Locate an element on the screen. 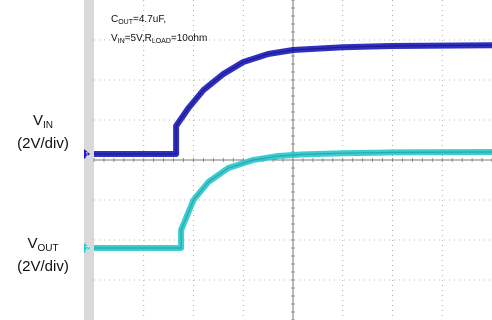 The width and height of the screenshot is (492, 320). annotation-rload-sub: LOAD is located at coordinates (161, 41).